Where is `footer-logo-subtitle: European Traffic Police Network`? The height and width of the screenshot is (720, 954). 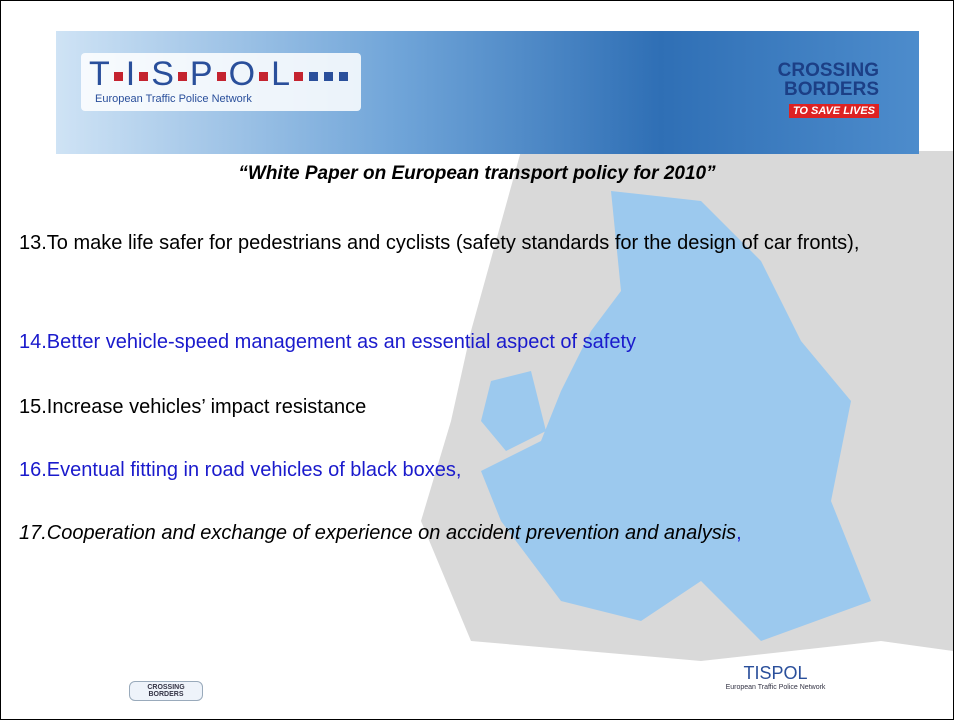
footer-logo-subtitle: European Traffic Police Network is located at coordinates (775, 687).